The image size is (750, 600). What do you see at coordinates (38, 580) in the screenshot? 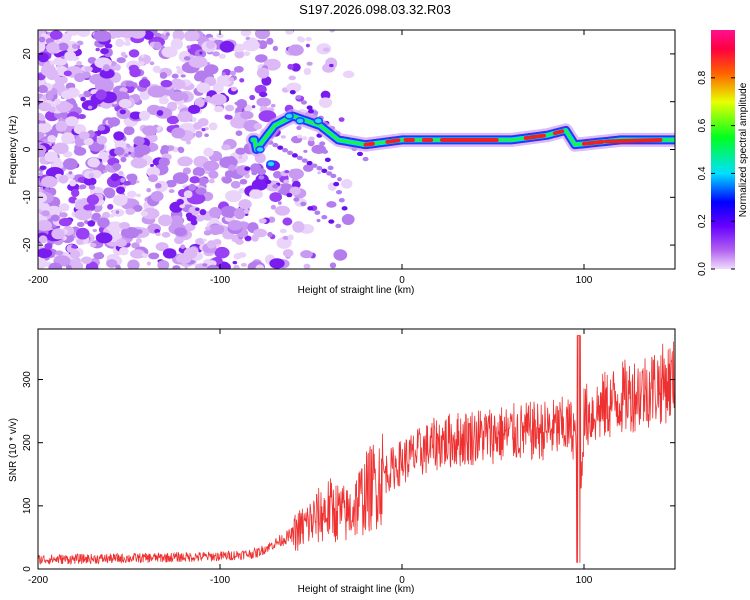
I see `snr-xtick-label: -200` at bounding box center [38, 580].